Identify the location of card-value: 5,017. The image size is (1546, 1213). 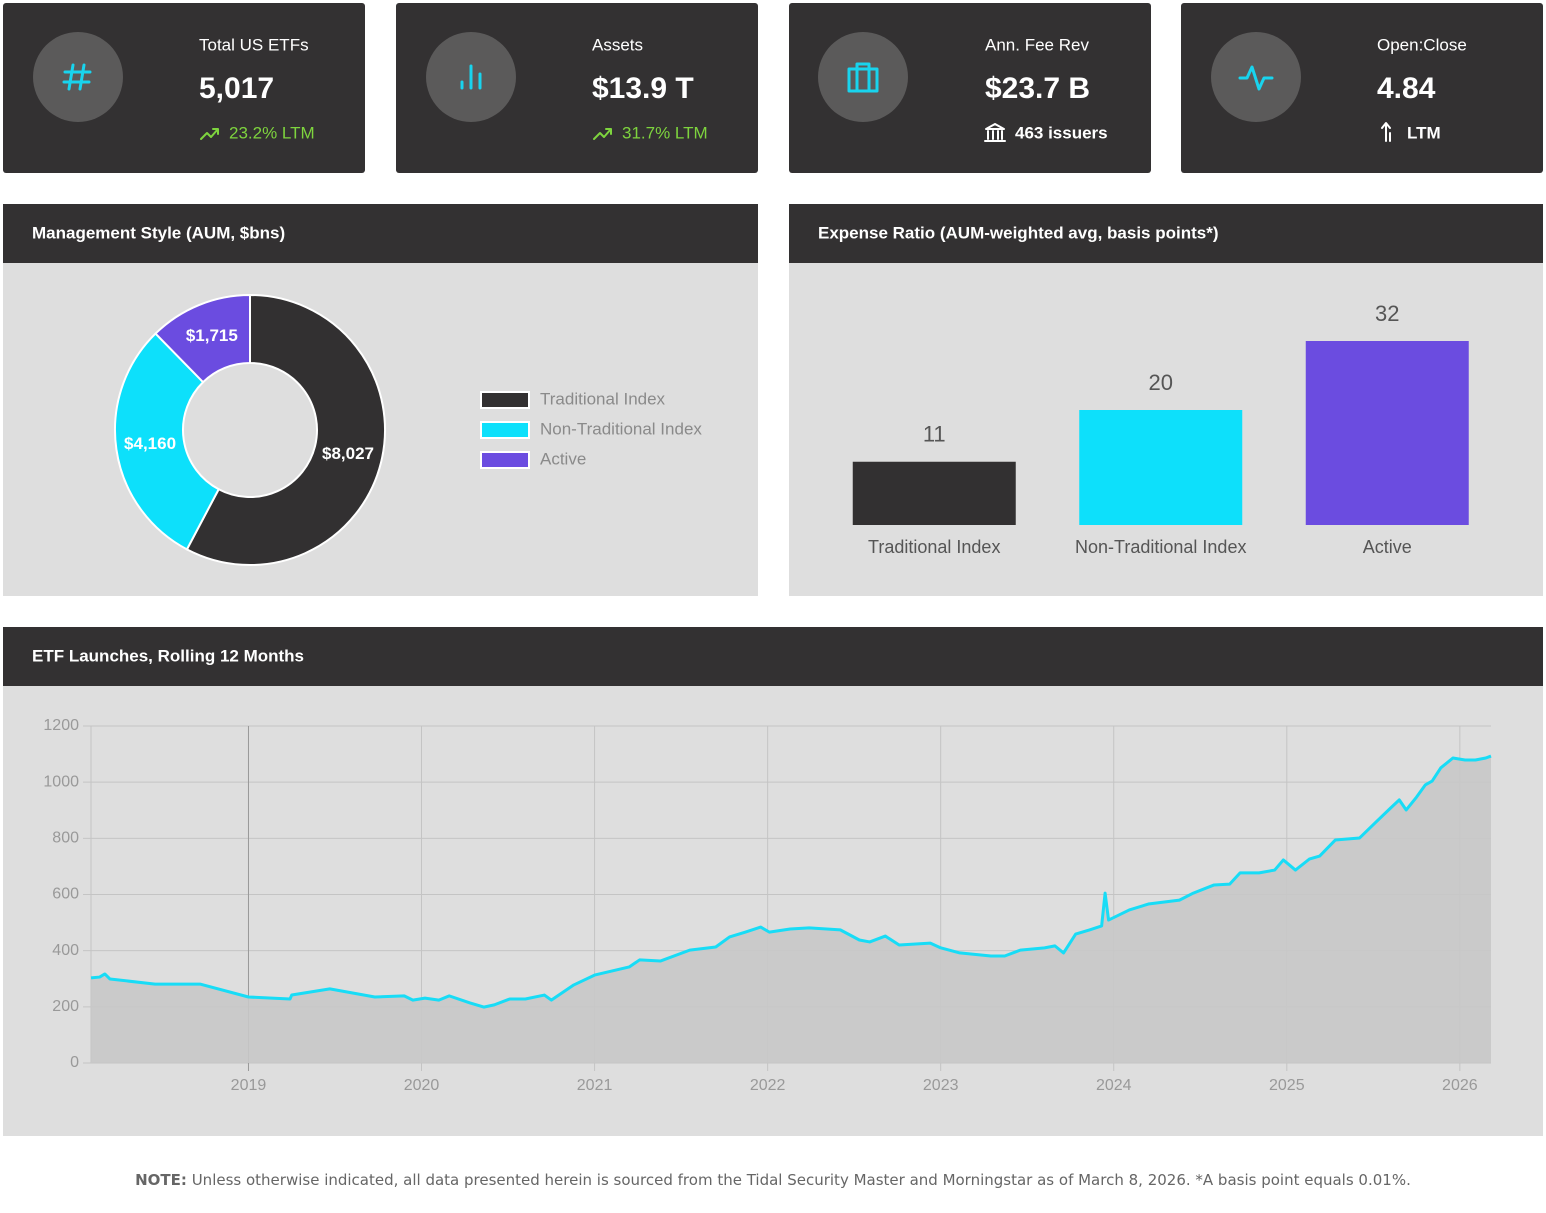
(236, 88).